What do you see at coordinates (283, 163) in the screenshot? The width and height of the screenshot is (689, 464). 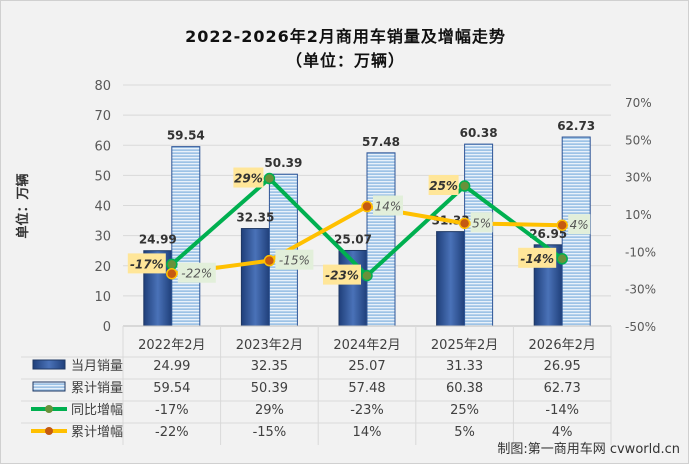 I see `bar-label-cumulative: 50.39` at bounding box center [283, 163].